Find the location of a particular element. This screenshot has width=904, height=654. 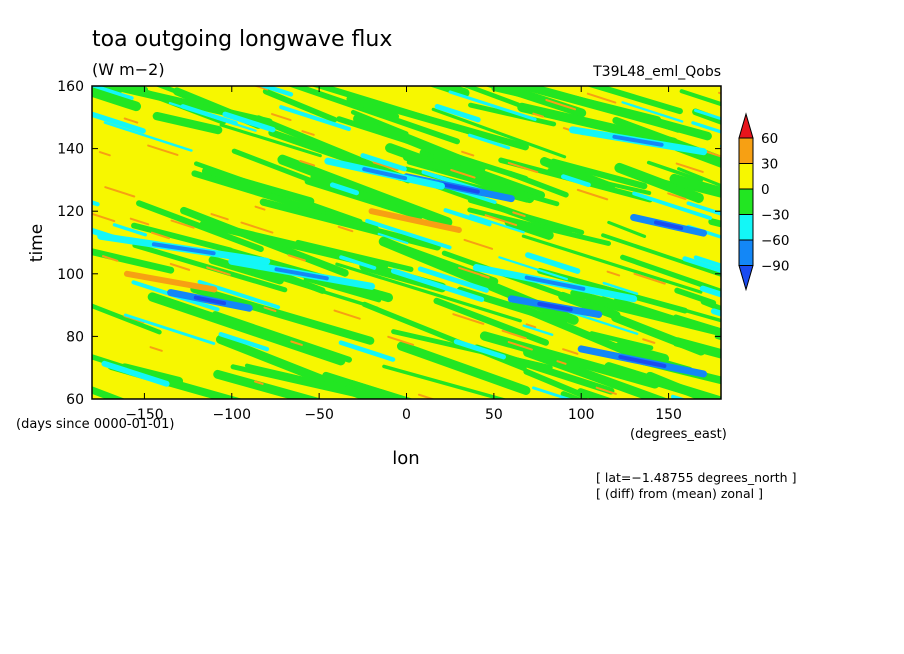

x-tick-label: 50 is located at coordinates (494, 415).